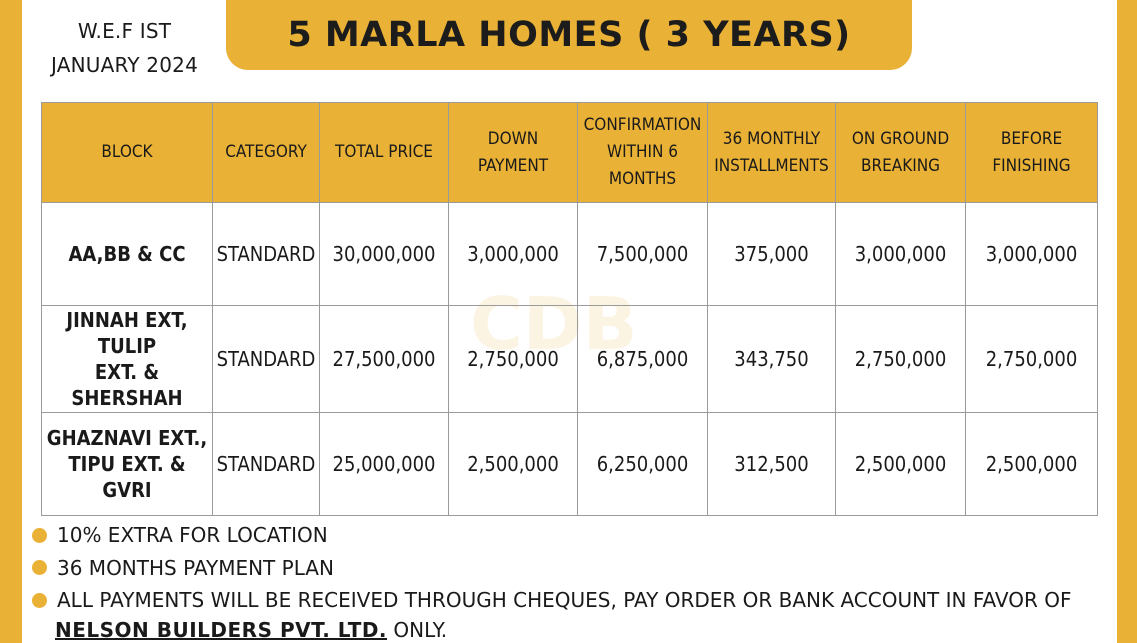 This screenshot has height=643, width=1137. Describe the element at coordinates (127, 254) in the screenshot. I see `block-cell: AA,BB & CC` at that location.